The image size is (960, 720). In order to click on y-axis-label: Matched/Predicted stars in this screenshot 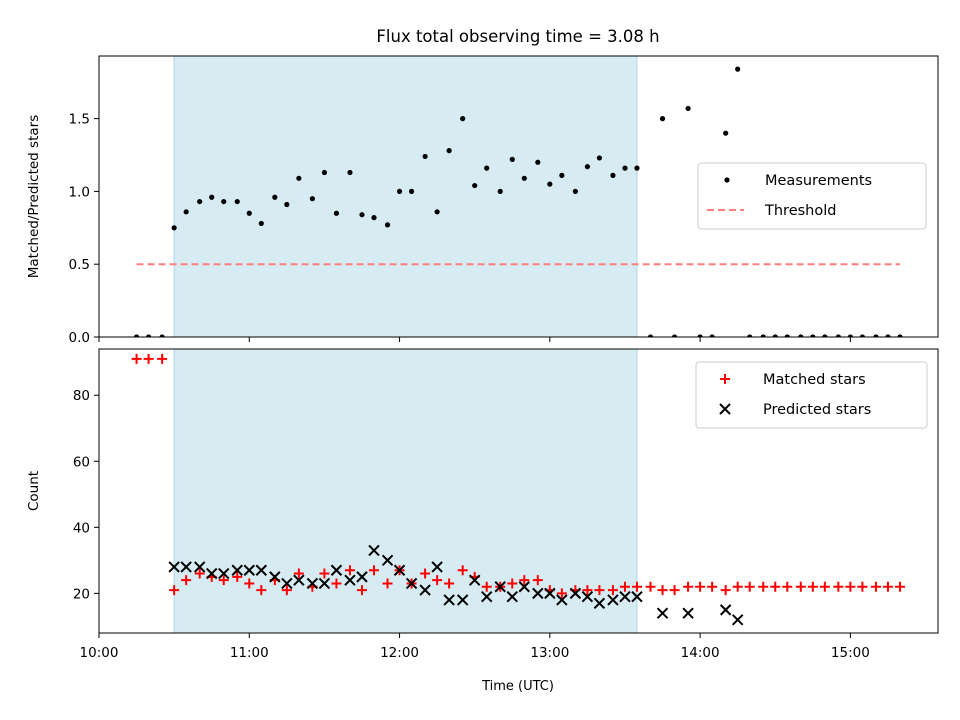, I will do `click(34, 196)`.